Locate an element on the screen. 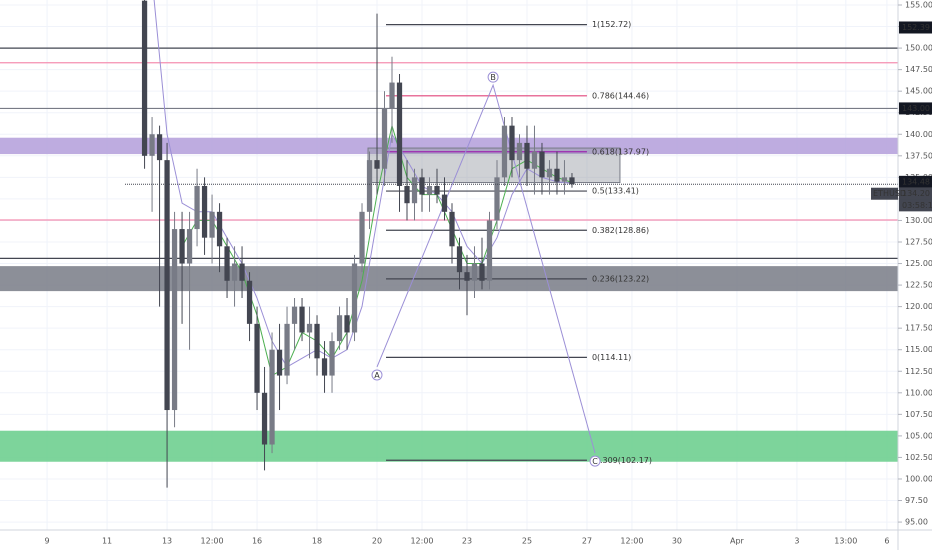  x-tick-label: 13:00 is located at coordinates (845, 541).